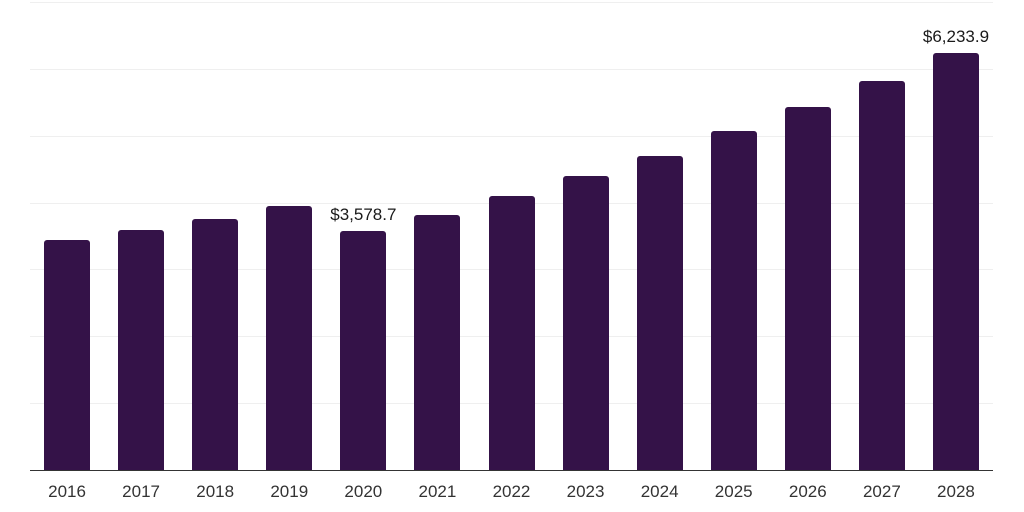 The height and width of the screenshot is (512, 1024). Describe the element at coordinates (881, 491) in the screenshot. I see `x-tick-2027: 2027` at that location.